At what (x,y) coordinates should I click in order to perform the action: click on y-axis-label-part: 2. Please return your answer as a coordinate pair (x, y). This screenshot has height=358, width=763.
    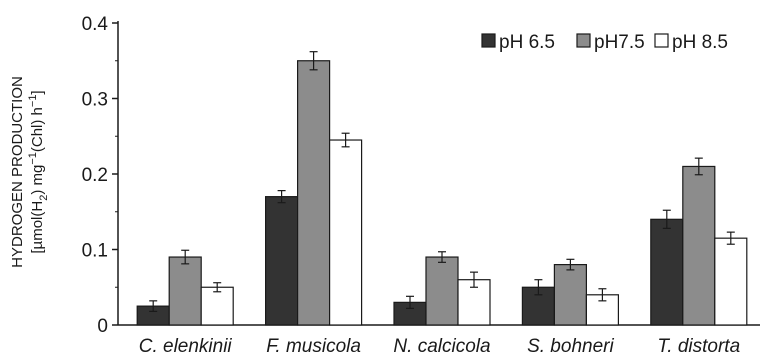
    Looking at the image, I should click on (44, 198).